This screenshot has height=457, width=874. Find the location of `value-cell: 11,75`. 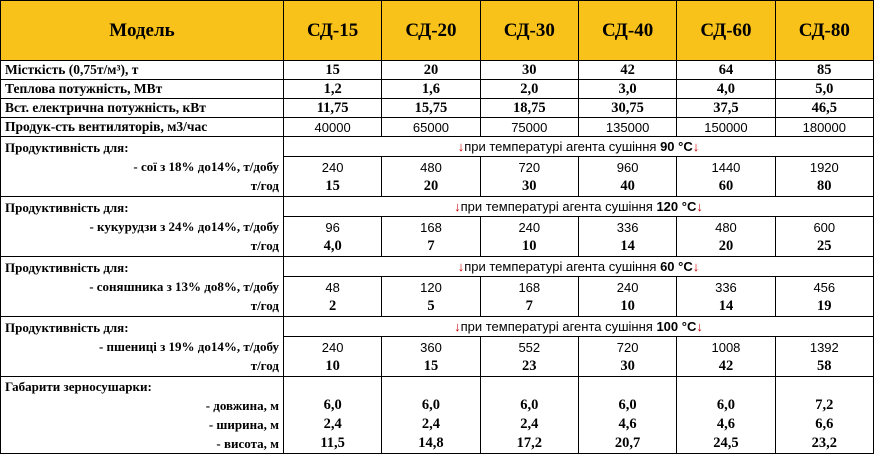

value-cell: 11,75 is located at coordinates (332, 108).